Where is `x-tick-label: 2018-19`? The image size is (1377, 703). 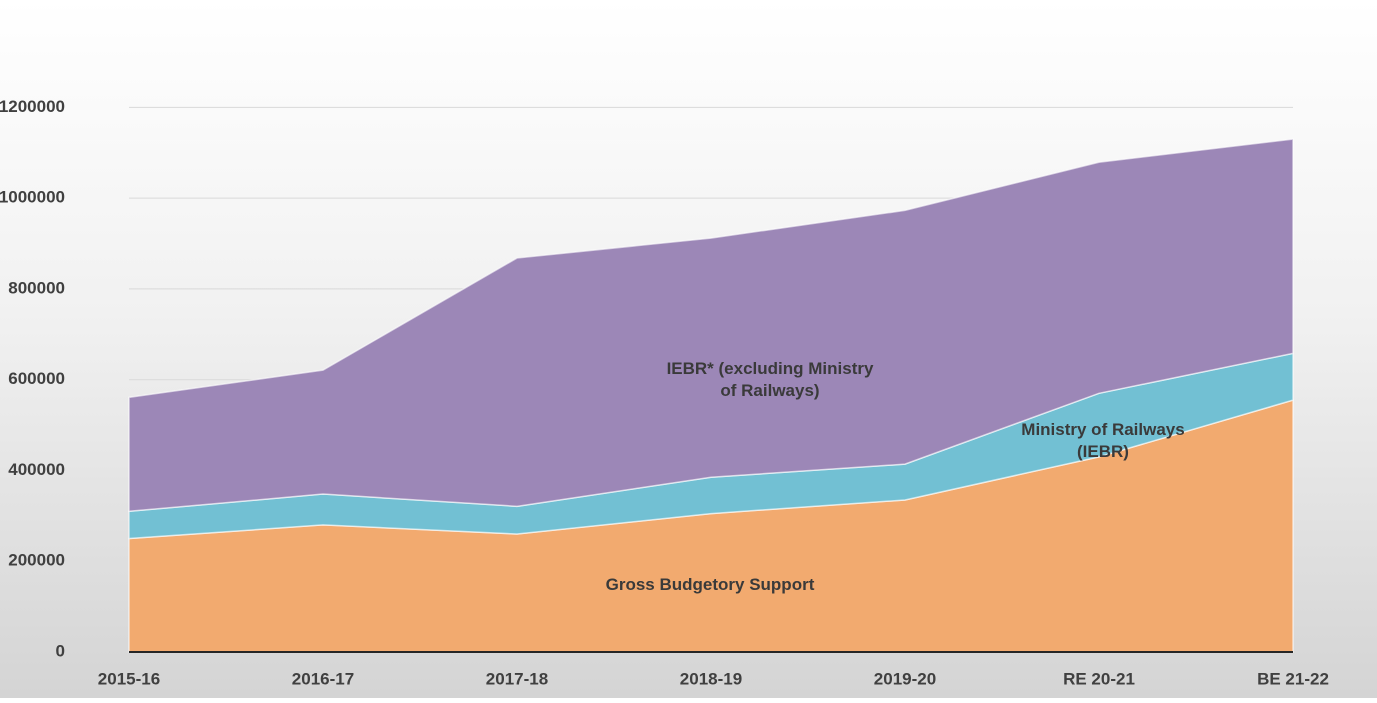
x-tick-label: 2018-19 is located at coordinates (711, 678).